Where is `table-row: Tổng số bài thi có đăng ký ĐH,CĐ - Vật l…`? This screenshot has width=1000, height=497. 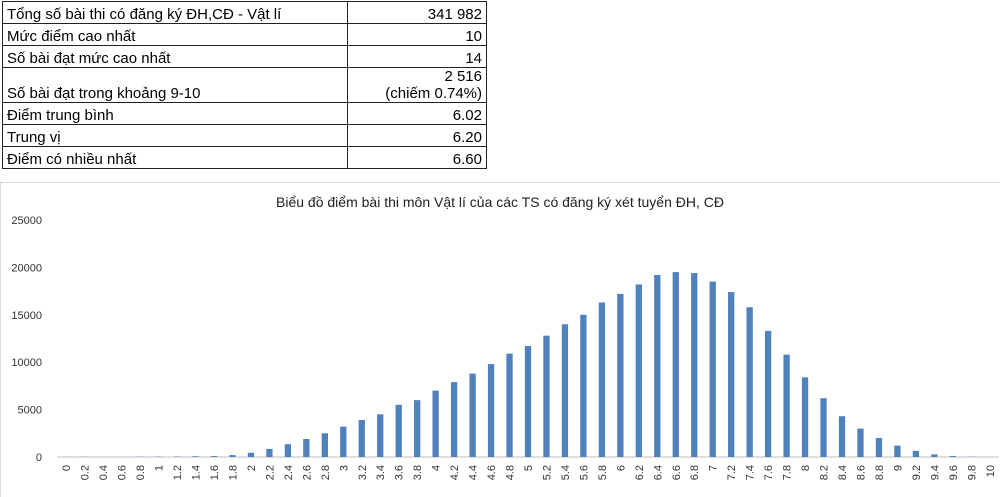
table-row: Tổng số bài thi có đăng ký ĐH,CĐ - Vật l… is located at coordinates (244, 12).